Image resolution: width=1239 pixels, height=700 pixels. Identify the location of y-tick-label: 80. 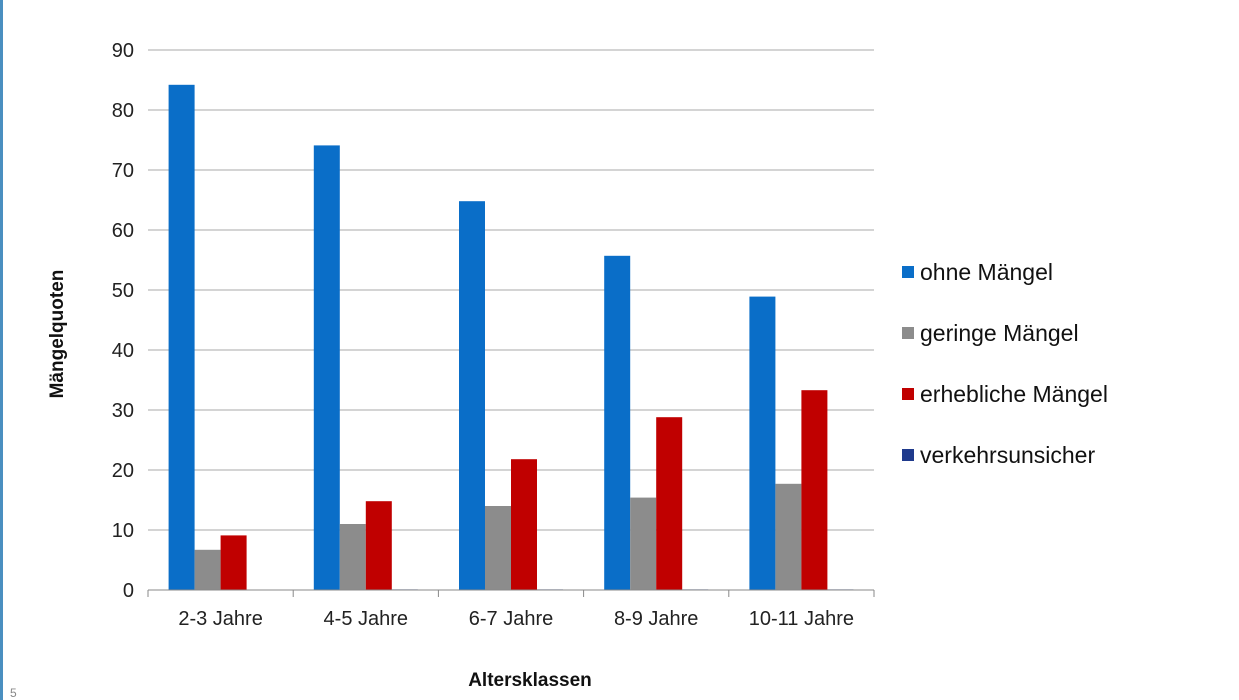
(123, 111).